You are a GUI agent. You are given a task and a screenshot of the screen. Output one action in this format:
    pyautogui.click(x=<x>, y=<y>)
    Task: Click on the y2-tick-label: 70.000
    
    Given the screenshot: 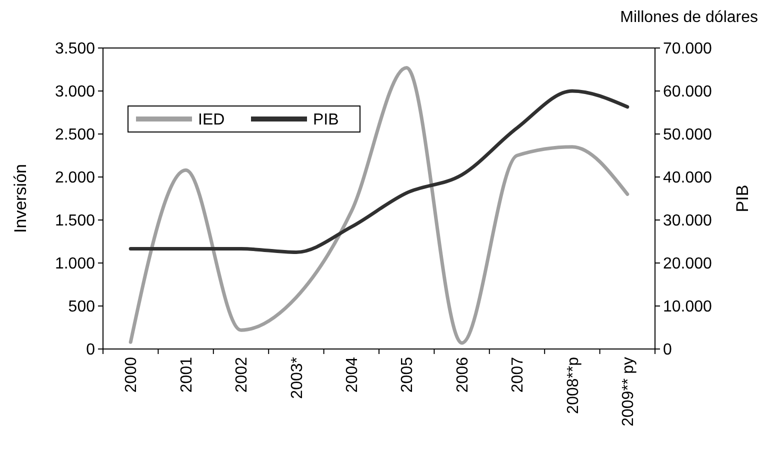 What is the action you would take?
    pyautogui.click(x=687, y=49)
    